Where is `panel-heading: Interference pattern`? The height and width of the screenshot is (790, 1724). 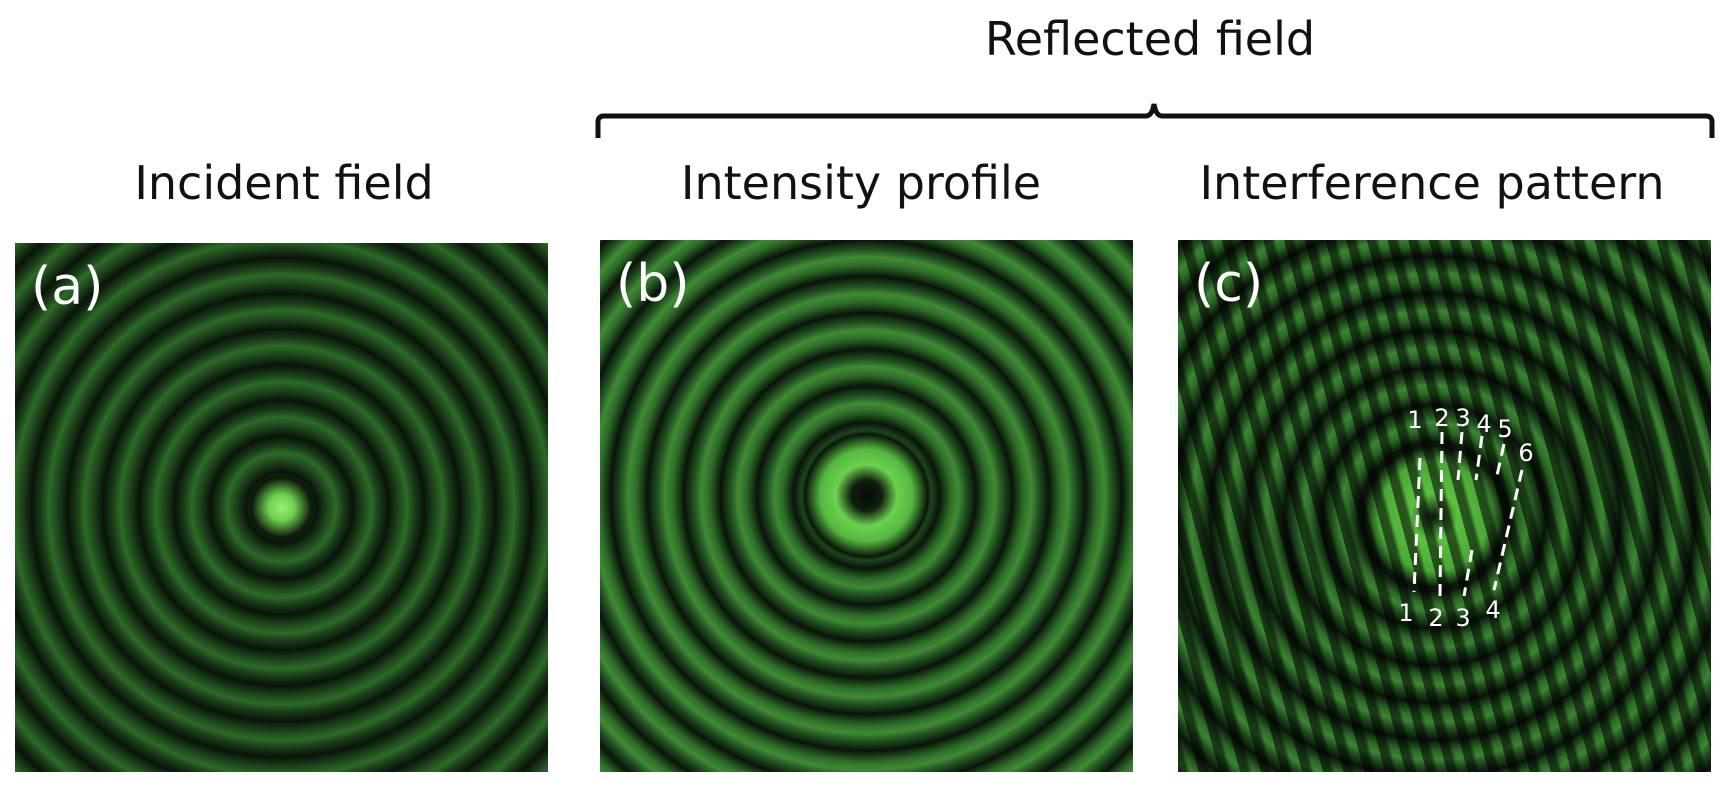
panel-heading: Interference pattern is located at coordinates (1432, 183).